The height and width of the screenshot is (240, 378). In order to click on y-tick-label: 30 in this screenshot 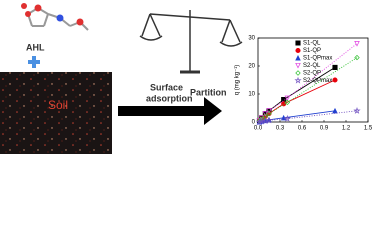, I will do `click(251, 39)`.